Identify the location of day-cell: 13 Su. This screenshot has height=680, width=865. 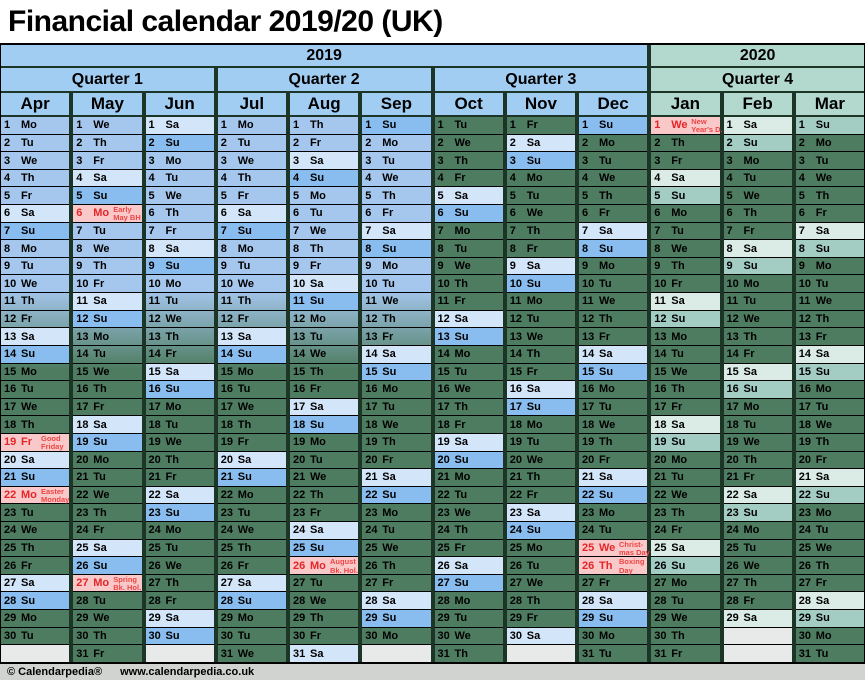
(468, 337).